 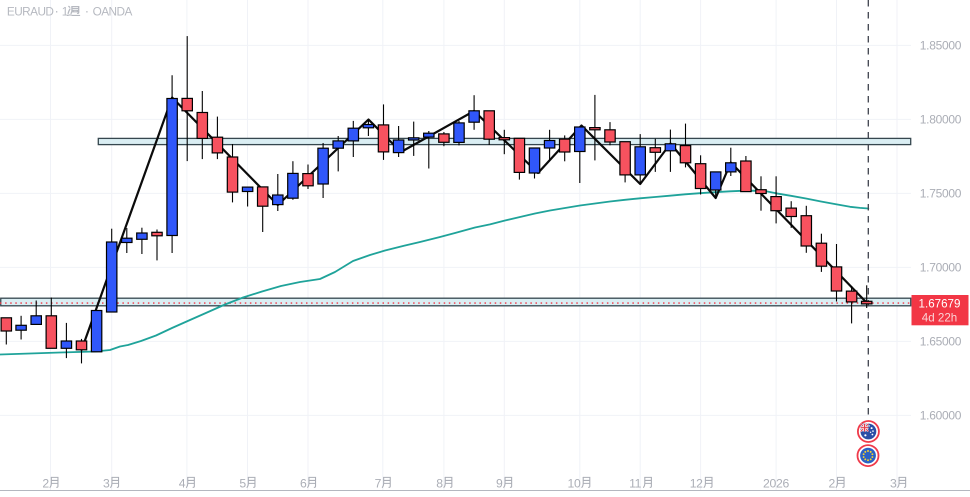 What do you see at coordinates (941, 342) in the screenshot?
I see `svg-text: 1.65000` at bounding box center [941, 342].